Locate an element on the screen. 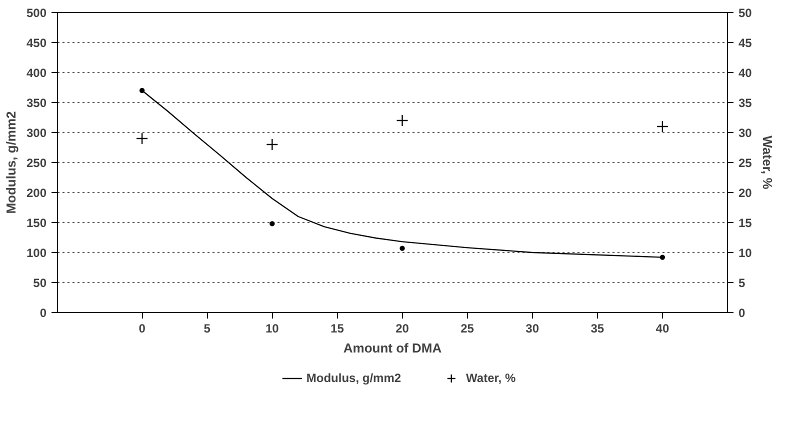 This screenshot has height=445, width=809. y-tick-label: 100 is located at coordinates (36, 253).